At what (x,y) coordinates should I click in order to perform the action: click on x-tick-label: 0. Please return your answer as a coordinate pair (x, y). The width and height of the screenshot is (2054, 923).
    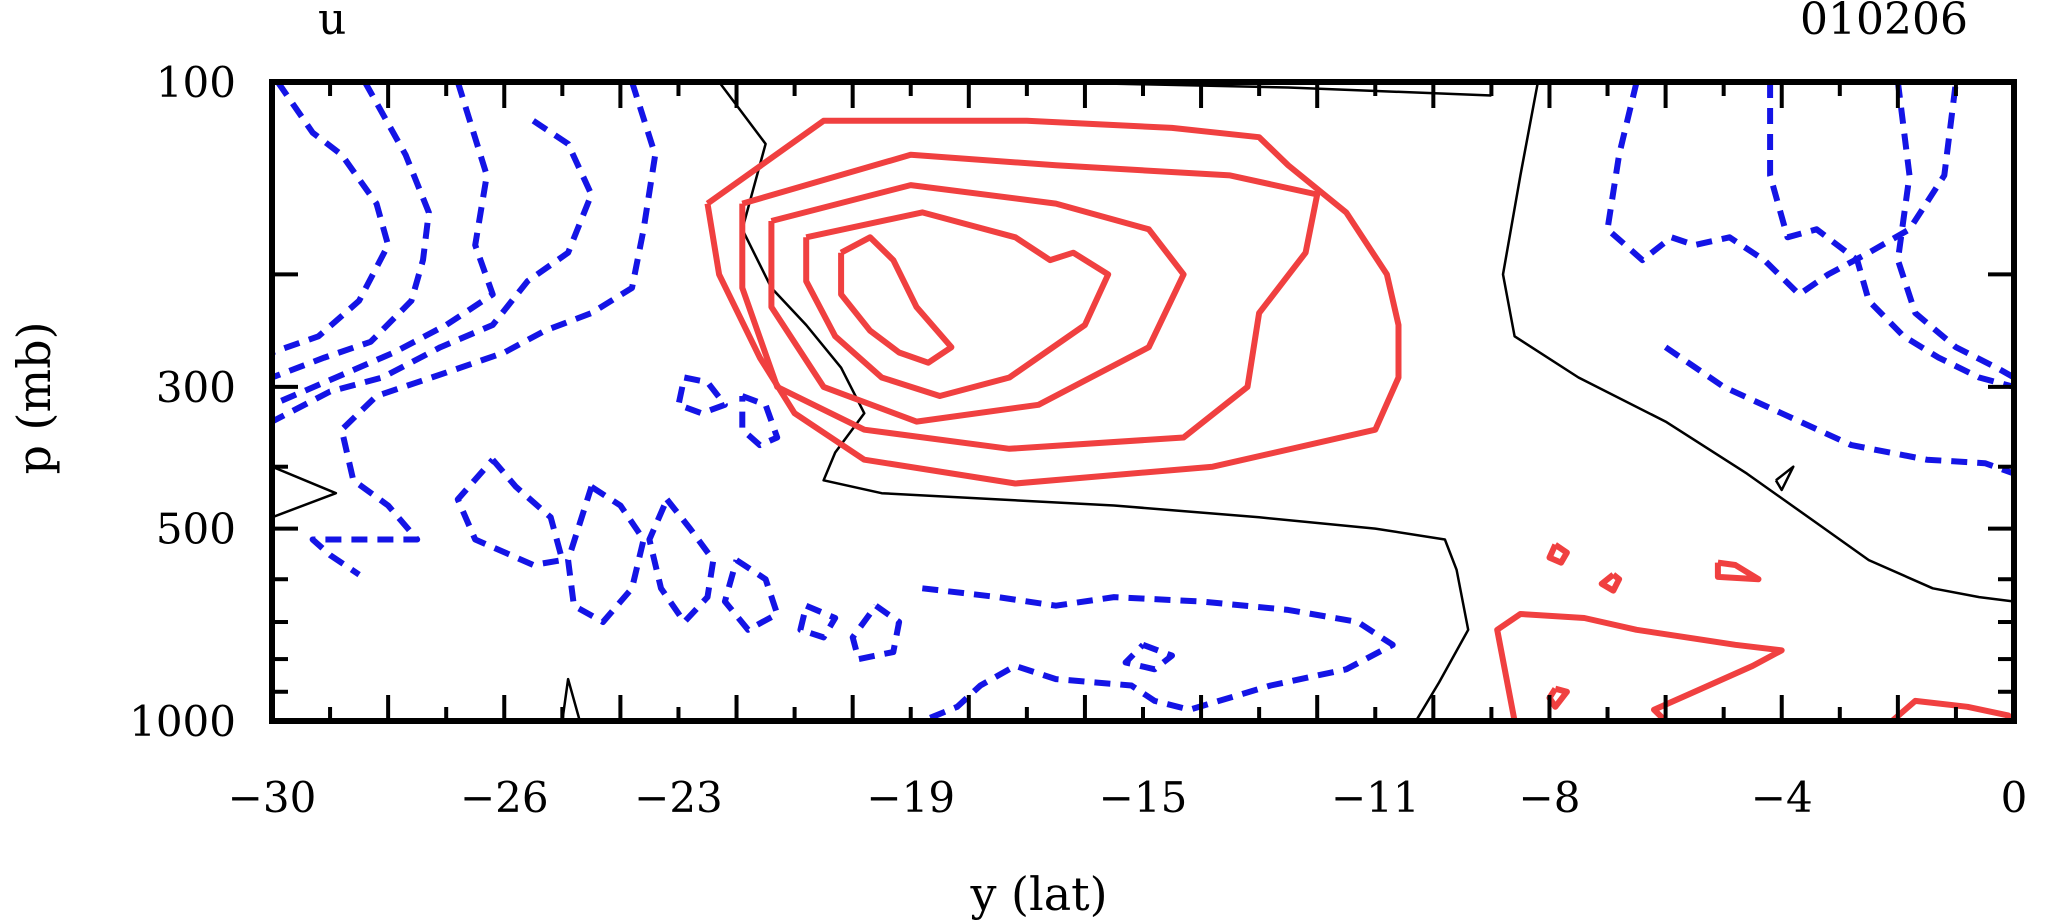
    Looking at the image, I should click on (2014, 797).